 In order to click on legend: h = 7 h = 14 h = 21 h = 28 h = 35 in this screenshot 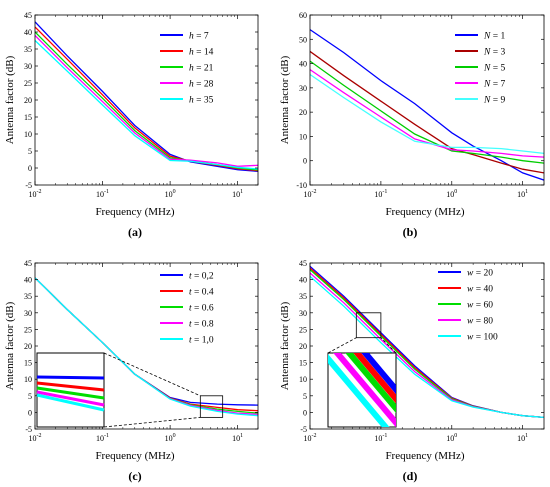, I will do `click(187, 69)`.